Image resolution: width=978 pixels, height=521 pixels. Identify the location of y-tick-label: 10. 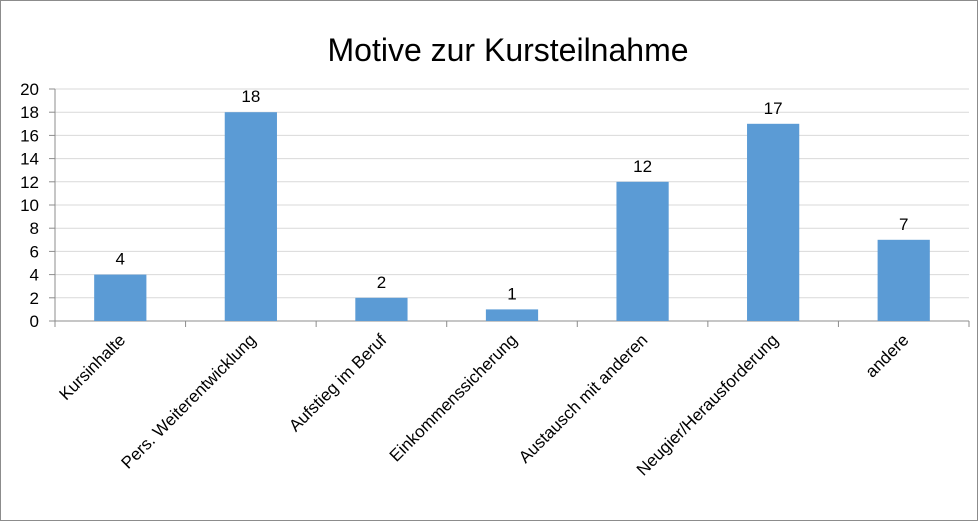
(29, 205).